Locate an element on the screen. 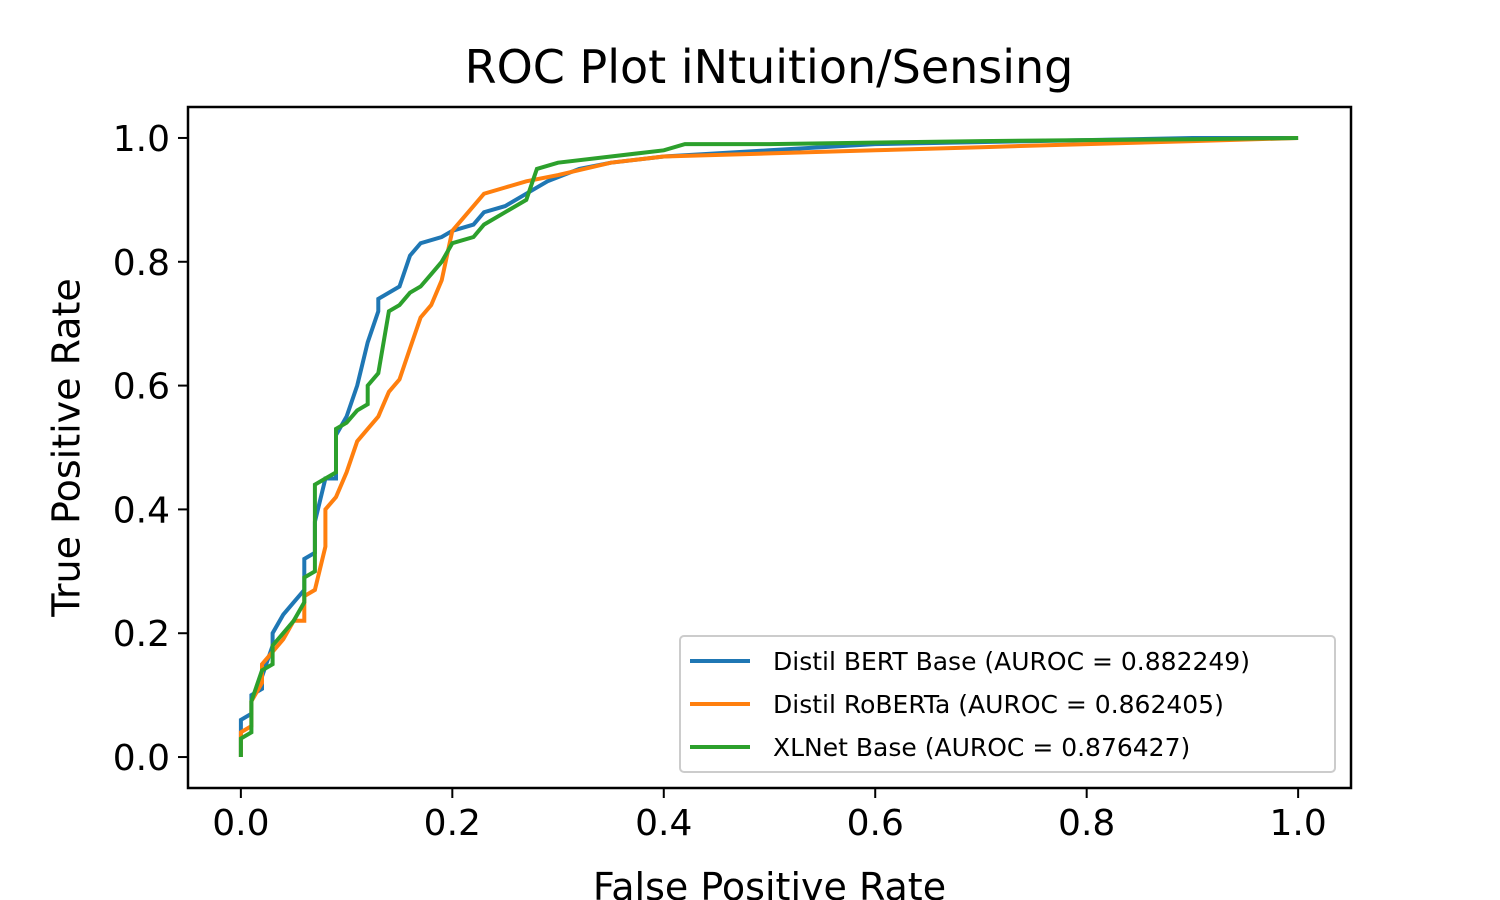 The height and width of the screenshot is (900, 1500). y-tick-label: 0.4 is located at coordinates (141, 510).